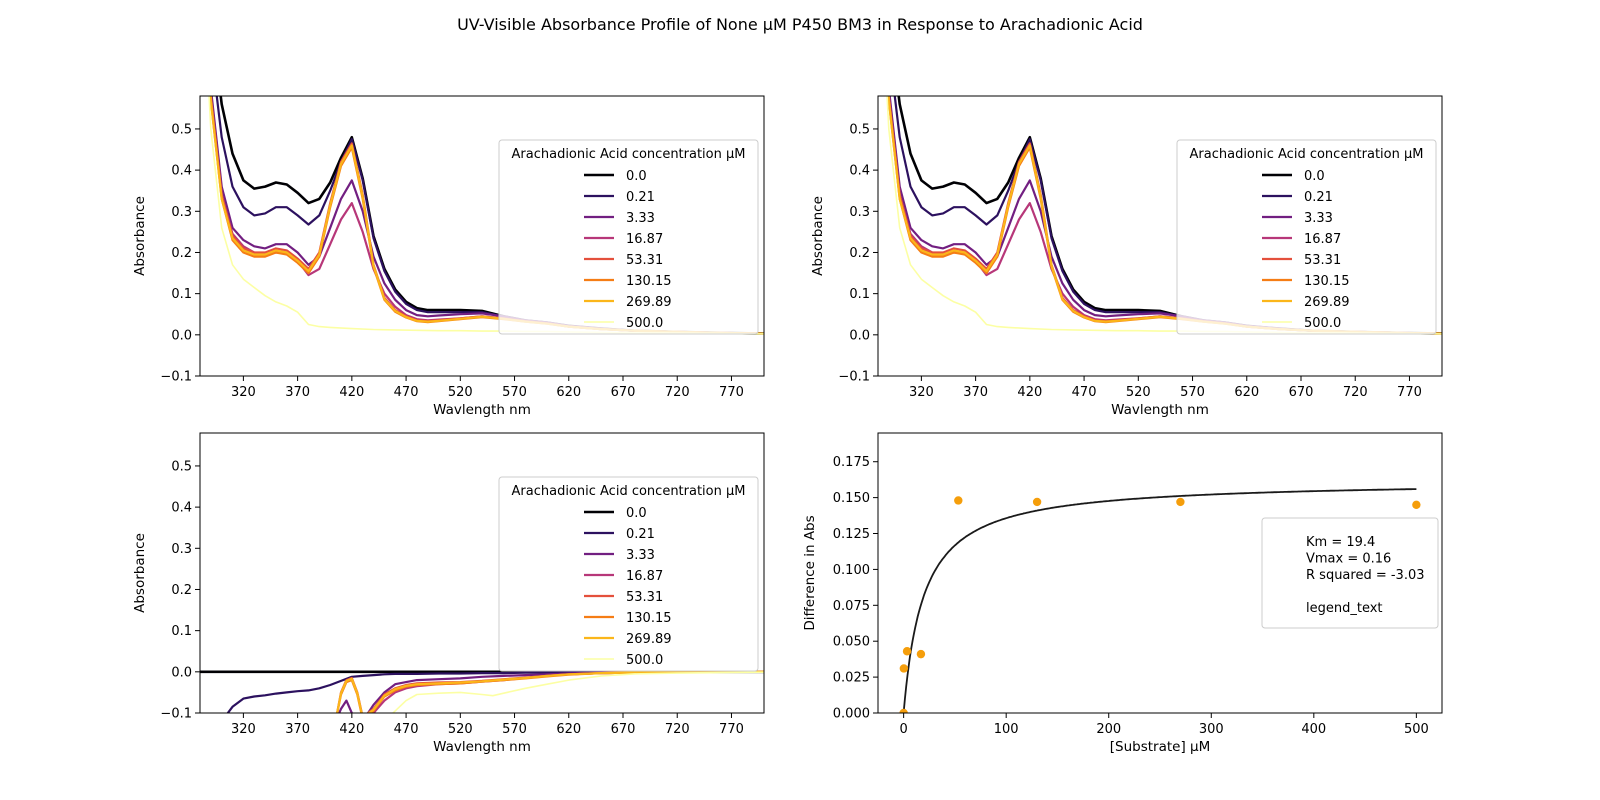  What do you see at coordinates (1313, 729) in the screenshot?
I see `x-tick-label: 400` at bounding box center [1313, 729].